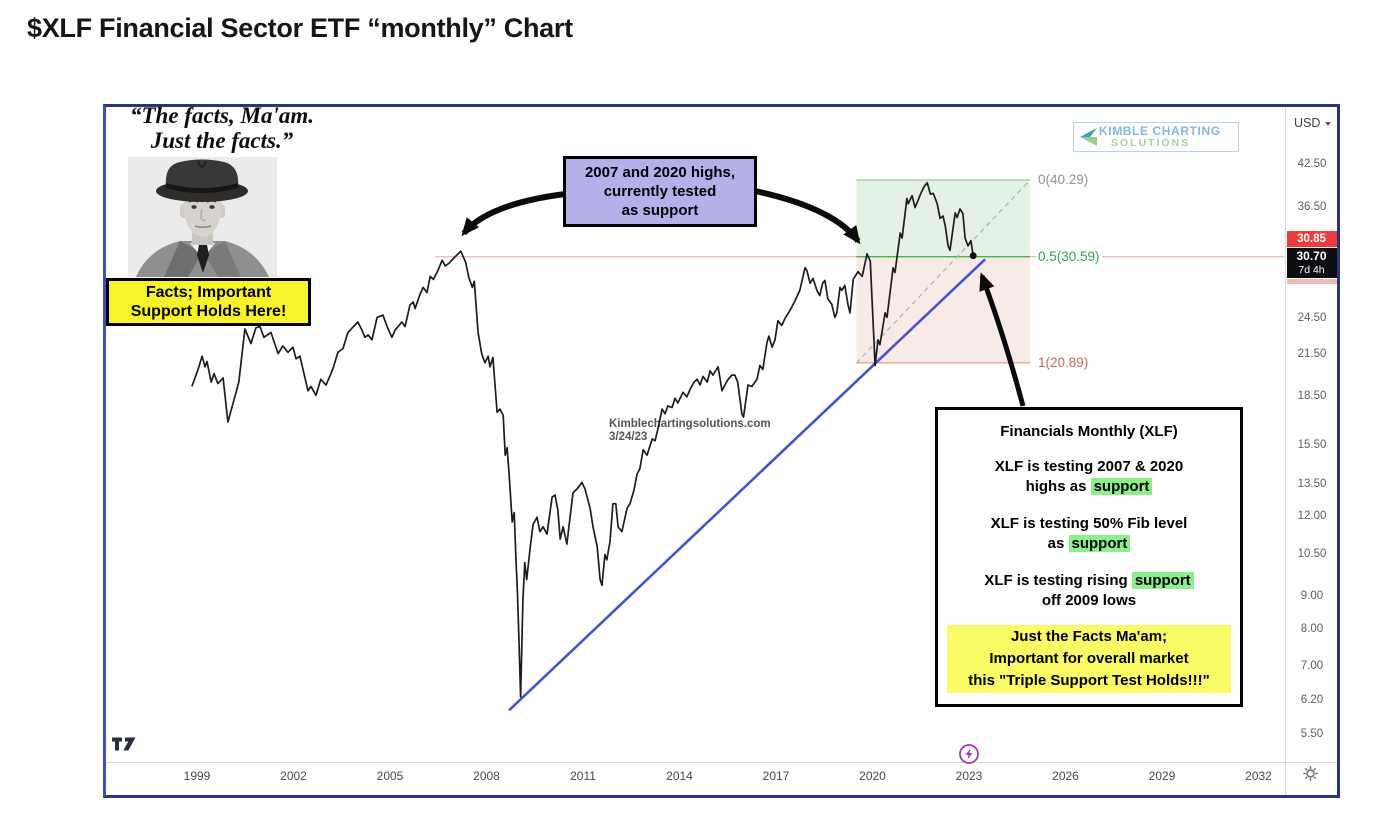  Describe the element at coordinates (721, 762) in the screenshot. I see `time-axis-divider` at that location.